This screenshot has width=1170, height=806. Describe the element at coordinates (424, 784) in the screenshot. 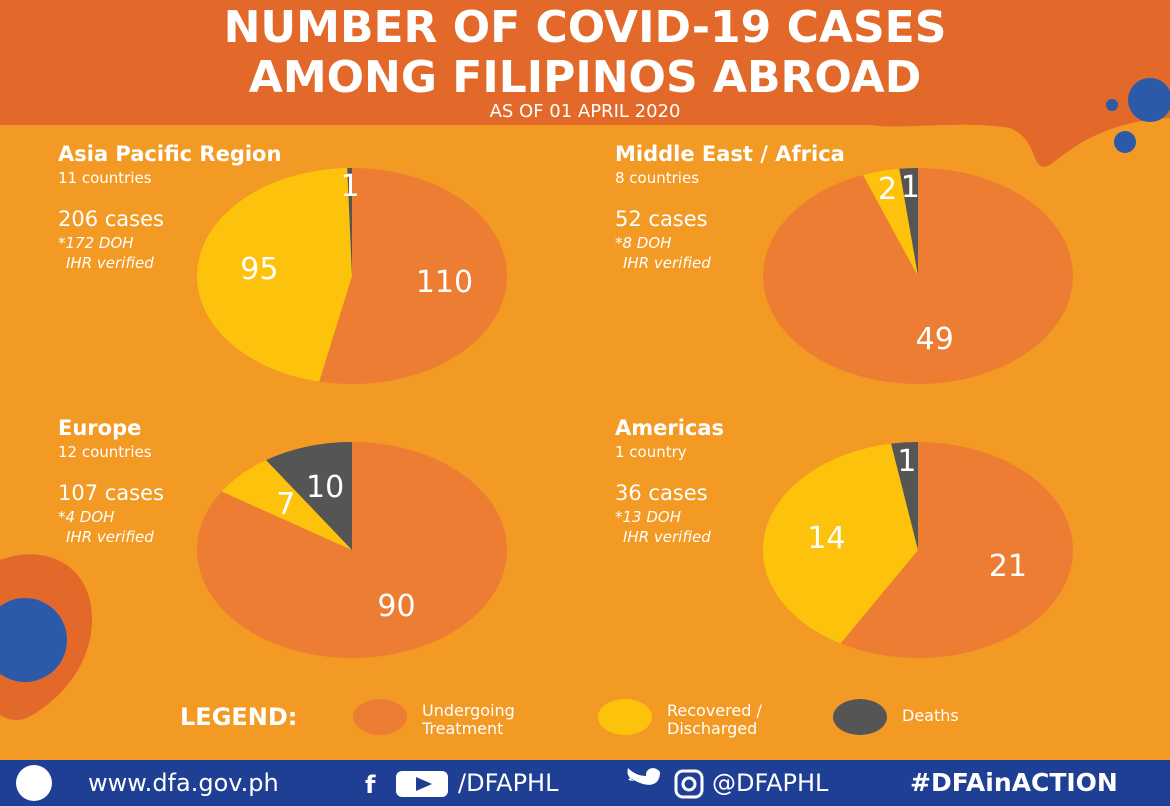

I see `youtube-play` at that location.